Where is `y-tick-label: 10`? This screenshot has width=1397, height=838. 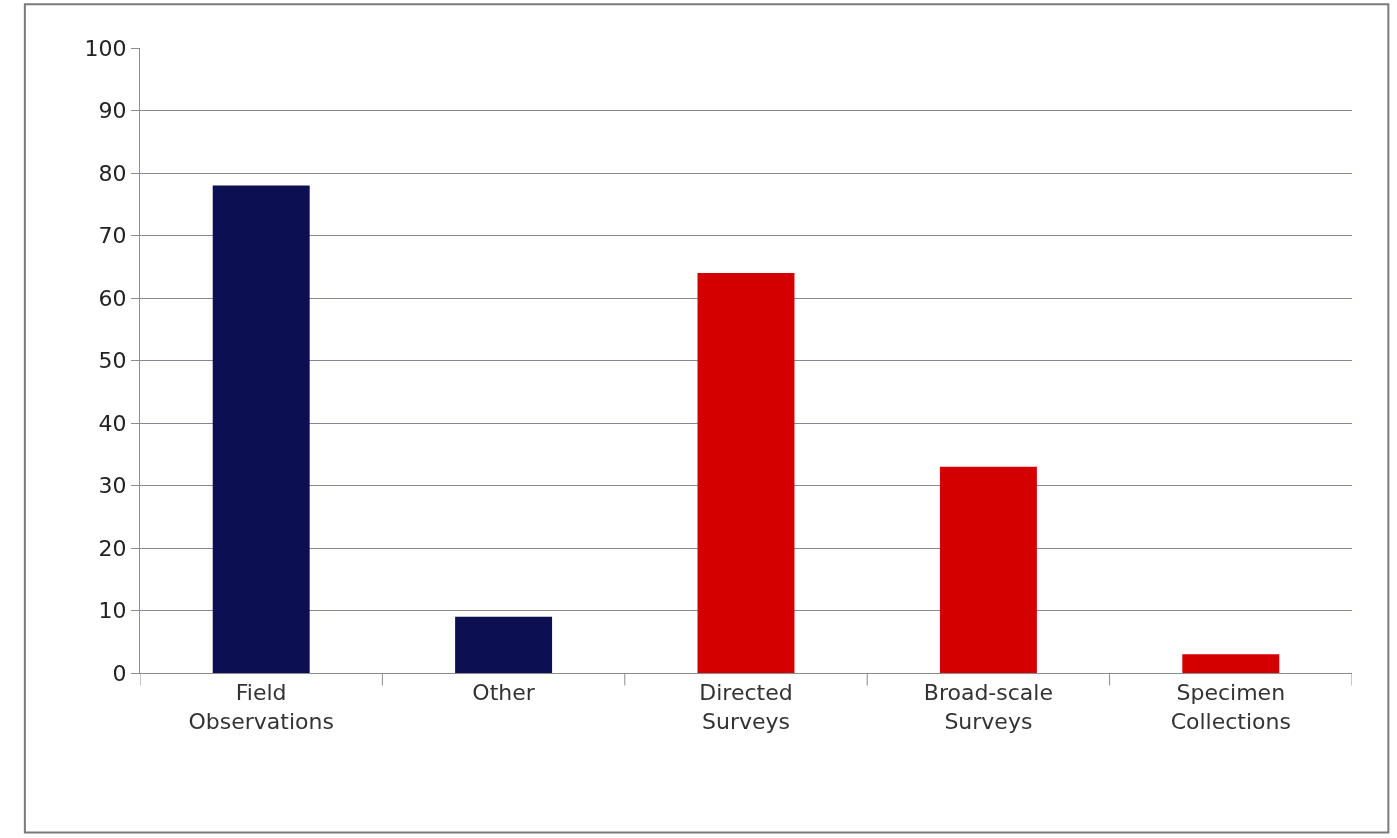 y-tick-label: 10 is located at coordinates (112, 611).